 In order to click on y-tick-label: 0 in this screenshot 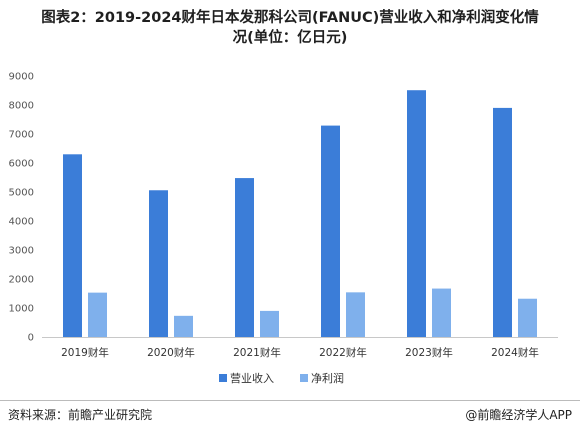, I will do `click(31, 338)`.